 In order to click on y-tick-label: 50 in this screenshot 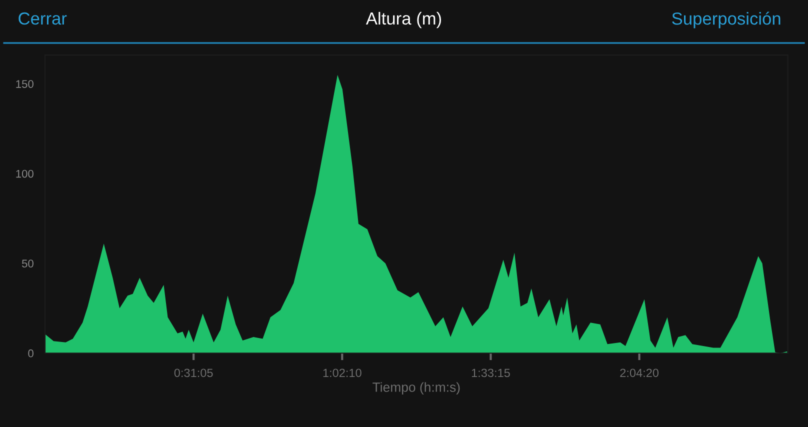, I will do `click(28, 264)`.